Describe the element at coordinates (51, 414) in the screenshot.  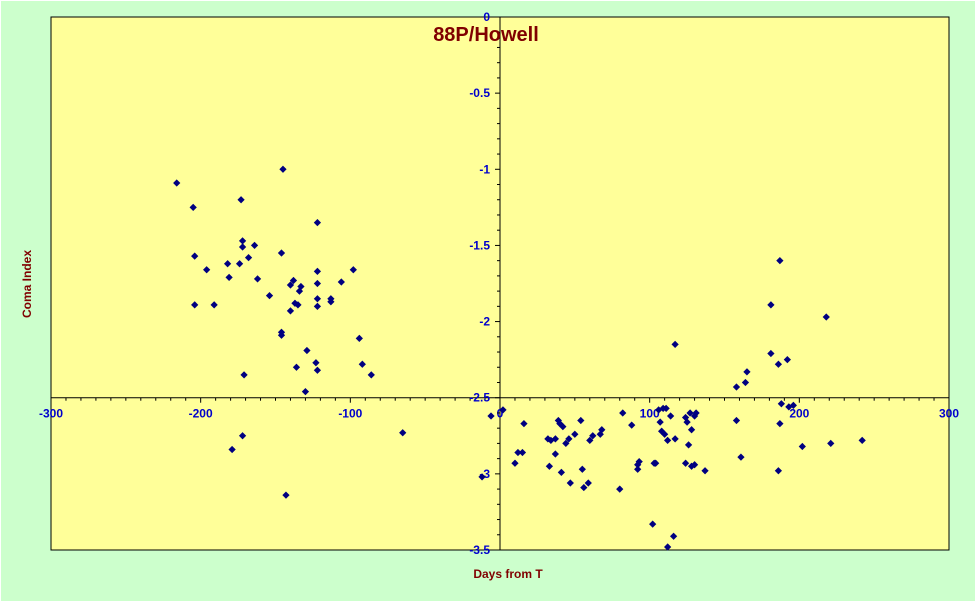
I see `x-tick-label: -300` at that location.